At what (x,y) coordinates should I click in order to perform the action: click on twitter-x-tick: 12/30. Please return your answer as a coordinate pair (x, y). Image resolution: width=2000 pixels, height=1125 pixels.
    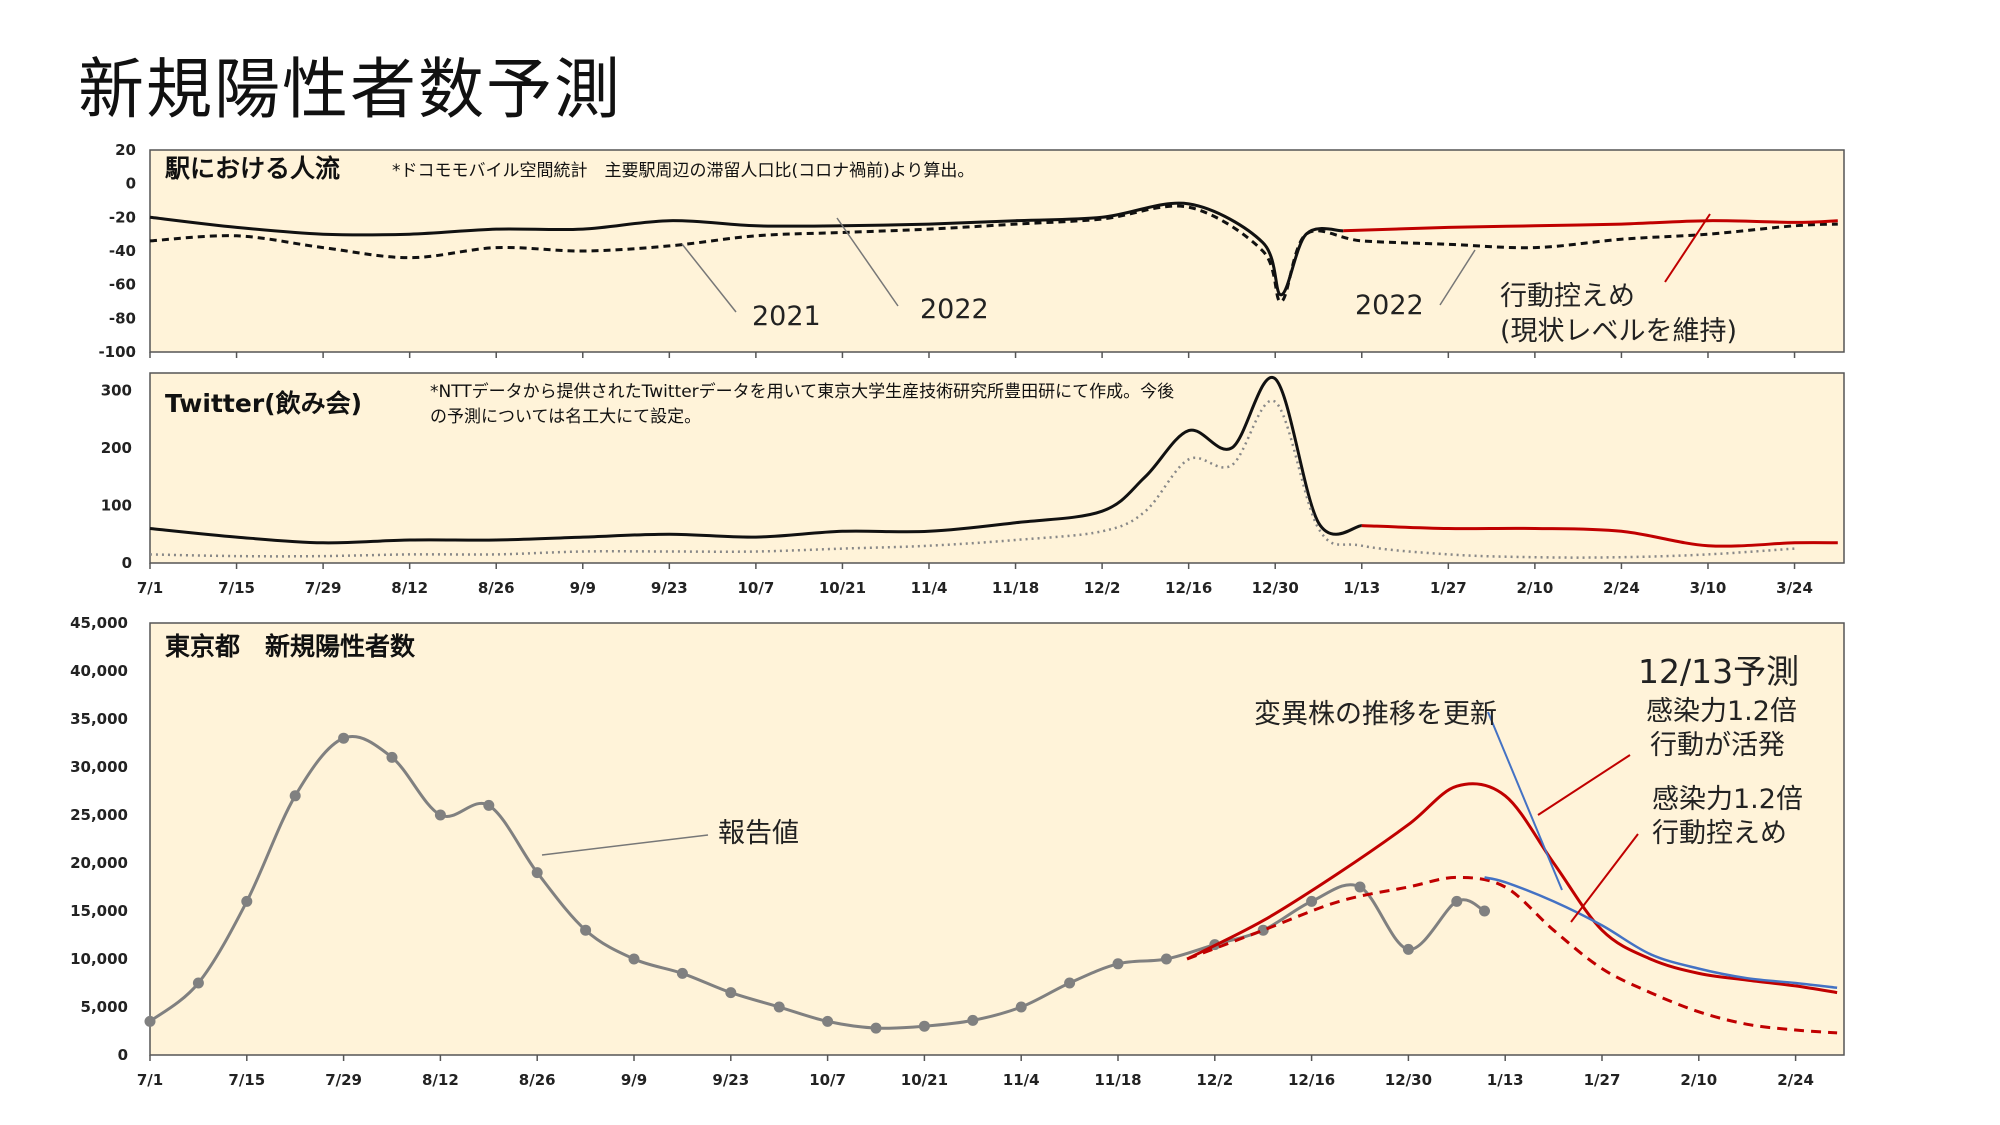
    Looking at the image, I should click on (1275, 588).